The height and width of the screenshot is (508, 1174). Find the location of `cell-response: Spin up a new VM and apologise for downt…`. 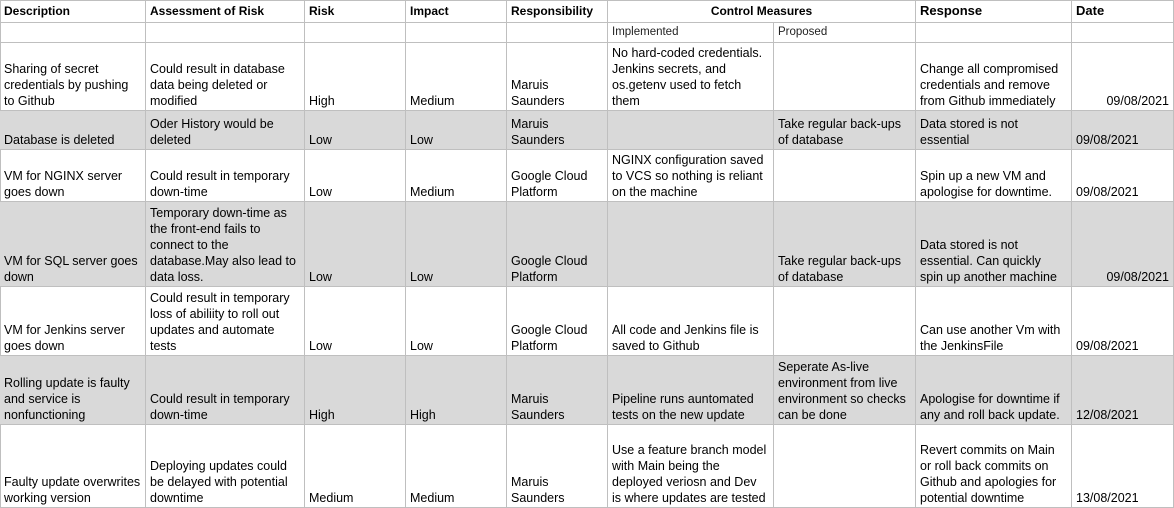

cell-response: Spin up a new VM and apologise for downt… is located at coordinates (994, 176).